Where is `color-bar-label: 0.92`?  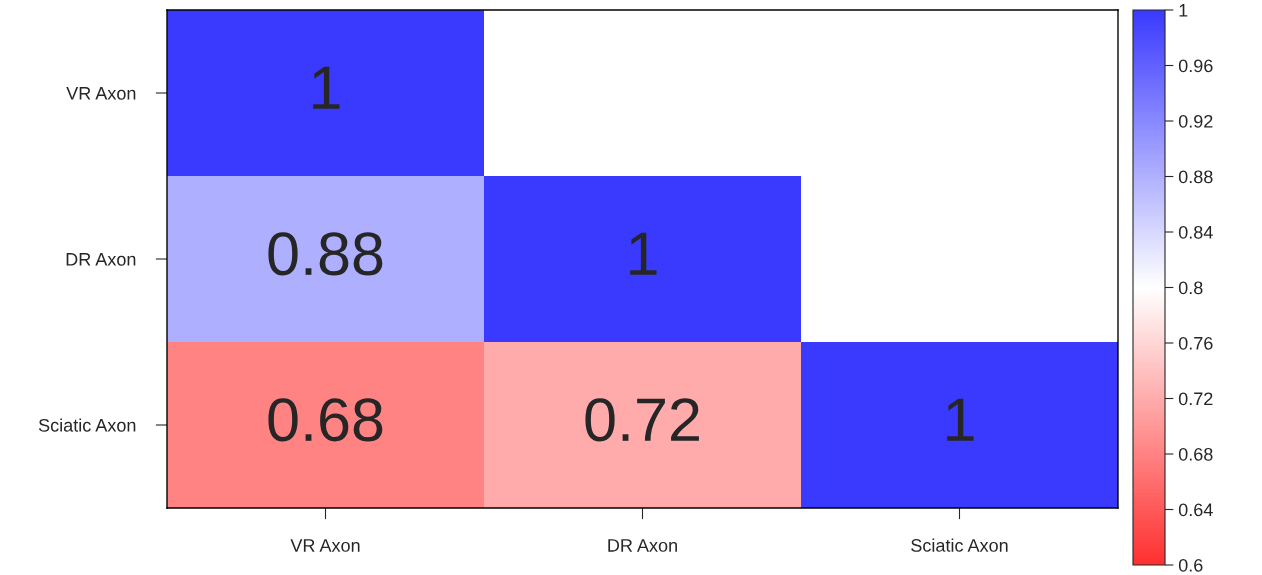 color-bar-label: 0.92 is located at coordinates (1195, 121).